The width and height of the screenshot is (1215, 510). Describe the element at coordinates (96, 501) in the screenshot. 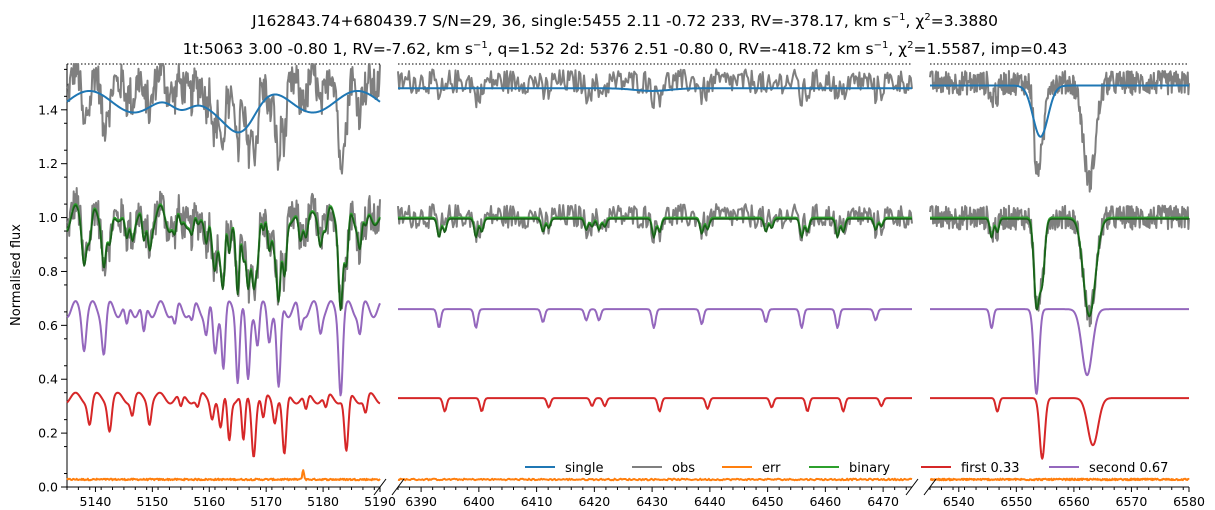

I see `x-tick-label: 5140` at that location.